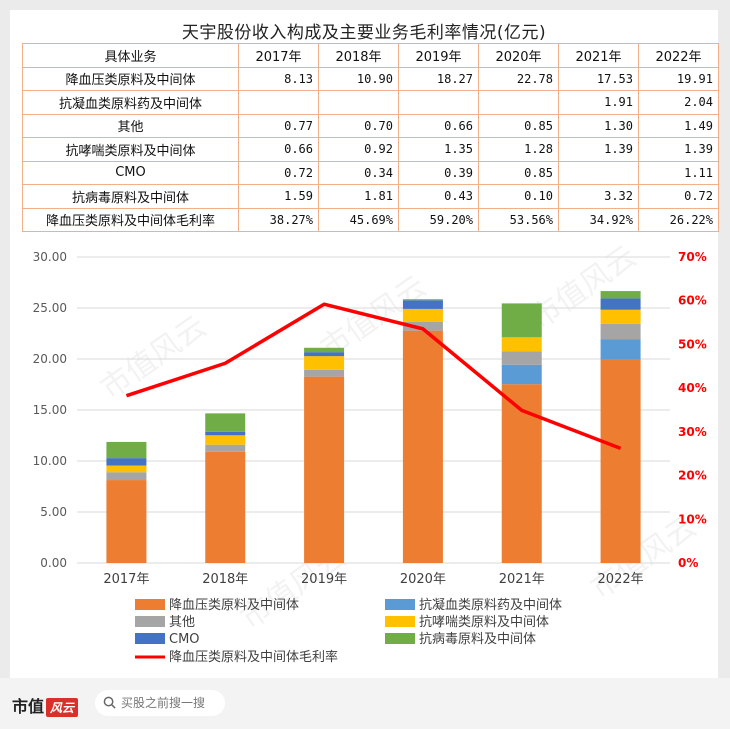 The width and height of the screenshot is (730, 729). What do you see at coordinates (678, 55) in the screenshot?
I see `header-cell: 2022年` at bounding box center [678, 55].